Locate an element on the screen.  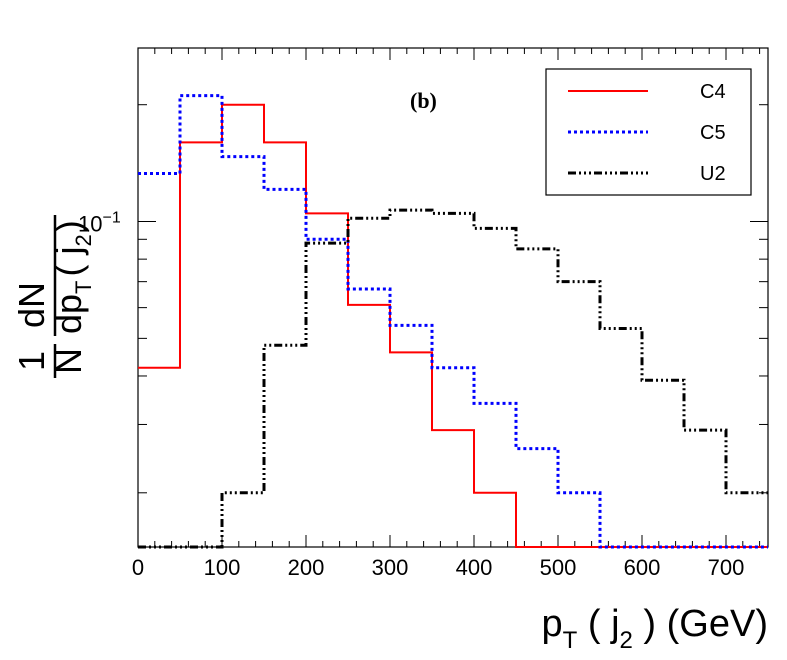
x-tick-labels: 0 100 200 300 400 500 600 700 is located at coordinates (438, 567).